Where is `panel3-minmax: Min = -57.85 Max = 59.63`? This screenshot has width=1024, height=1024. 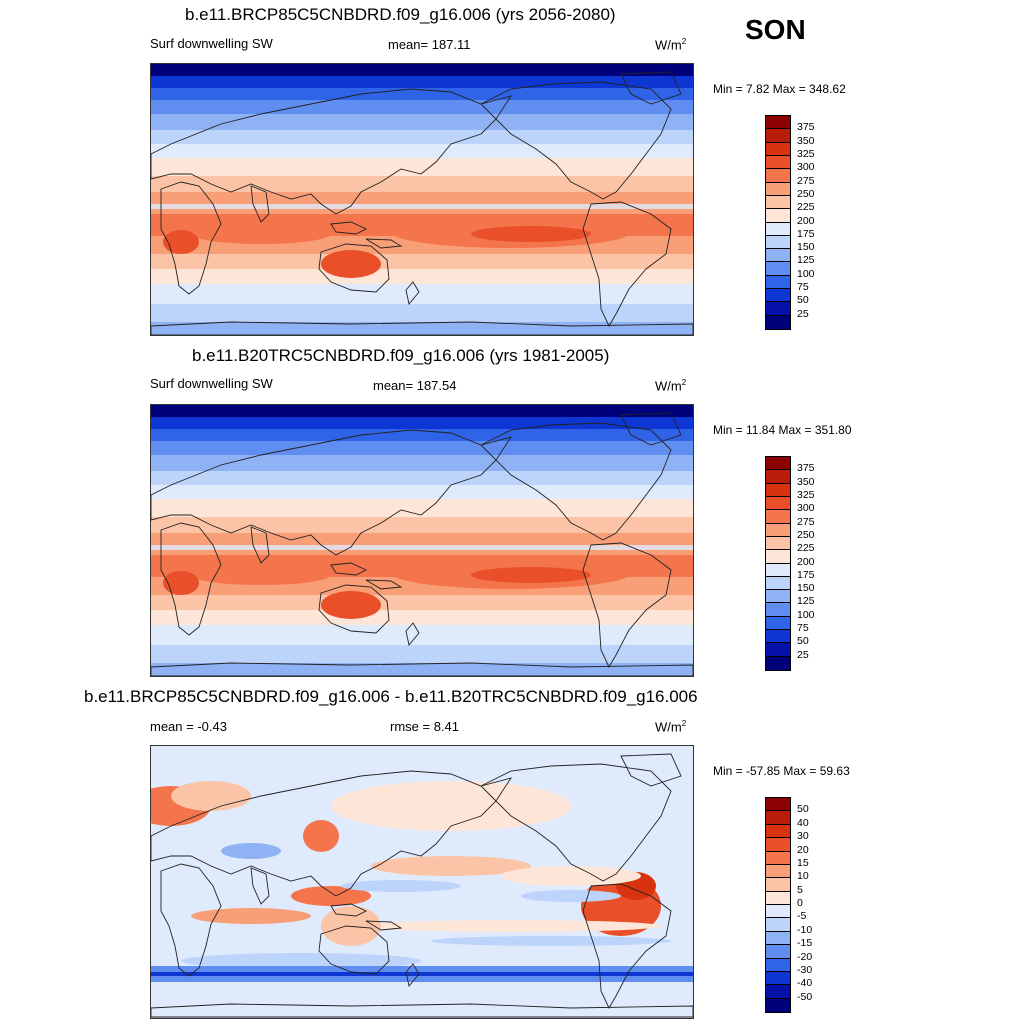
panel3-minmax: Min = -57.85 Max = 59.63 is located at coordinates (781, 771).